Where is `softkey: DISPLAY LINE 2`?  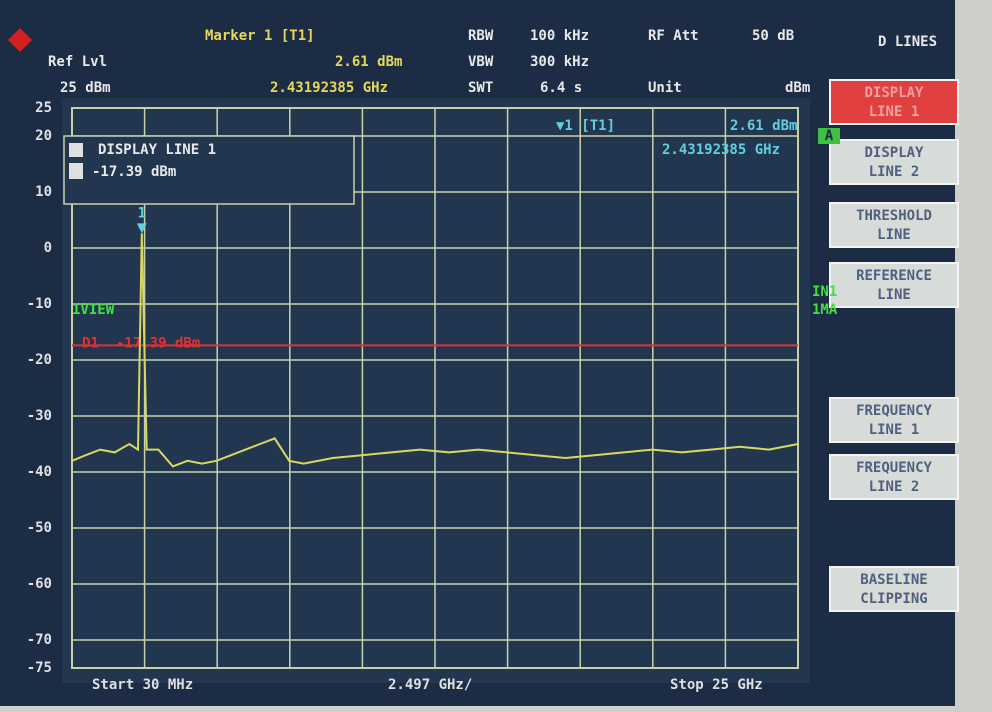 softkey: DISPLAY LINE 2 is located at coordinates (894, 162).